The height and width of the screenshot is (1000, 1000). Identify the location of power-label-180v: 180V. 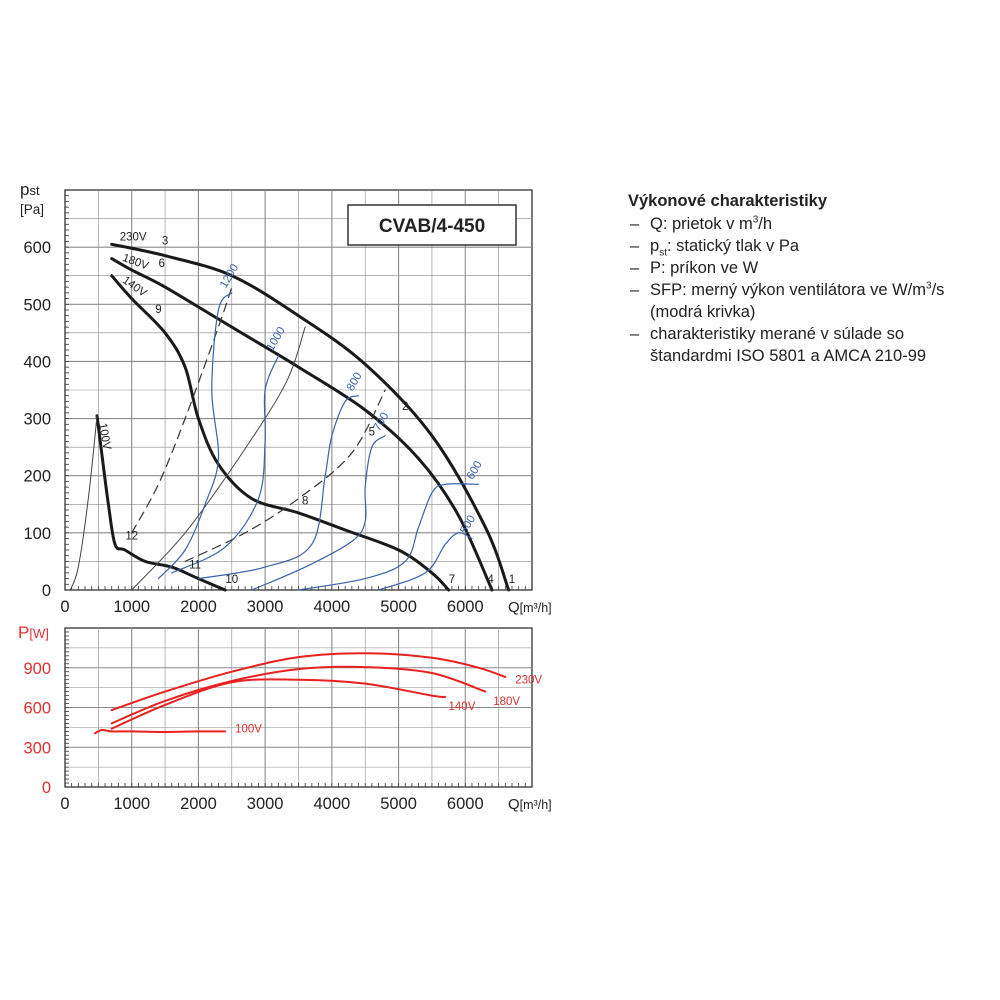
(506, 702).